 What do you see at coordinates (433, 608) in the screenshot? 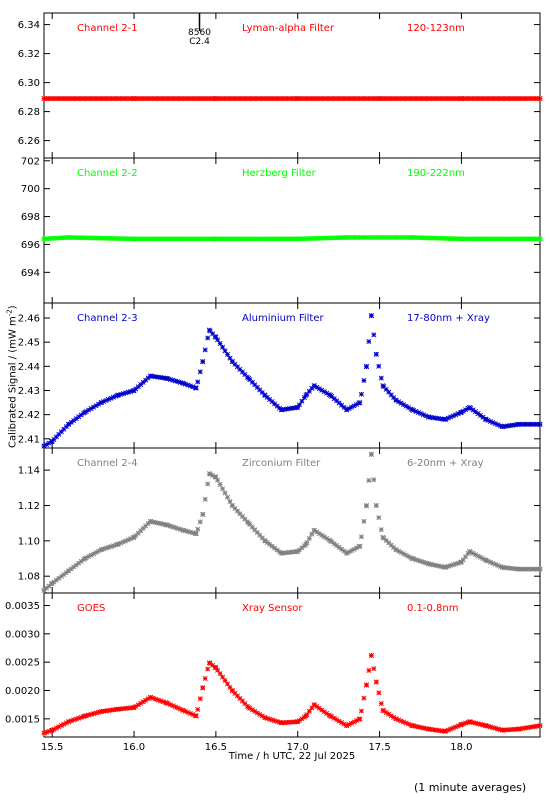
I see `band-label: 0.1-0.8nm` at bounding box center [433, 608].